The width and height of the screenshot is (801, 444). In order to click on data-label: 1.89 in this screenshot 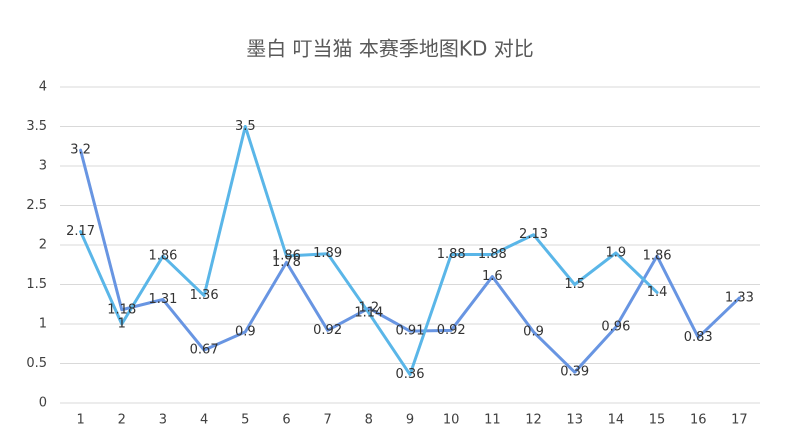, I will do `click(327, 253)`.